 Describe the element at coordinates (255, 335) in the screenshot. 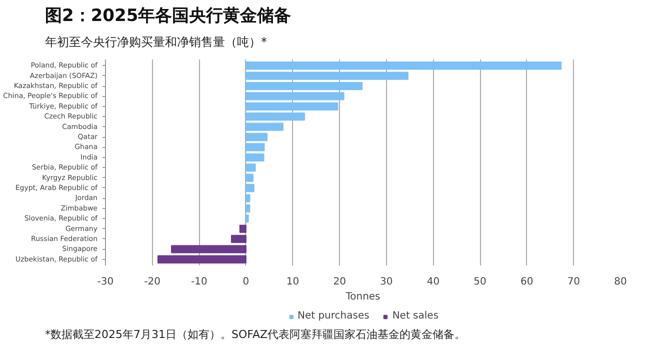

I see `text: *数据截至2025年7月31日（如有）。SOFAZ代表阿塞拜疆国家石油基金的黄金储备。` at that location.